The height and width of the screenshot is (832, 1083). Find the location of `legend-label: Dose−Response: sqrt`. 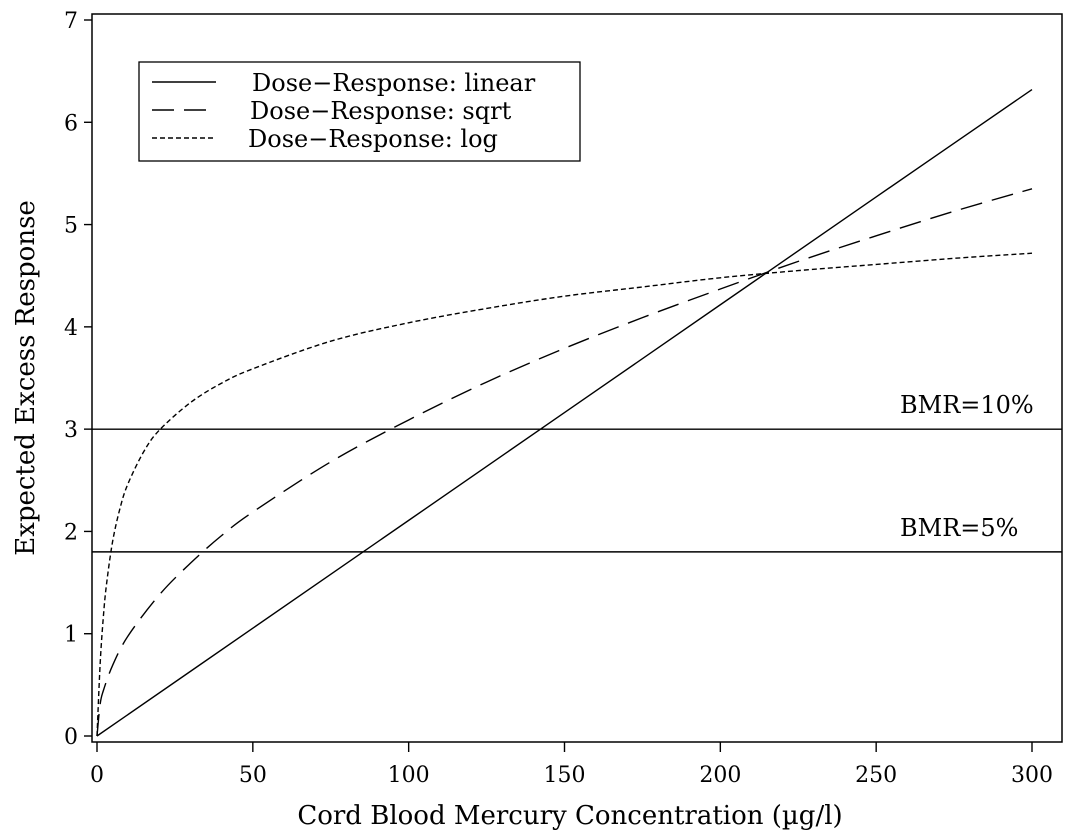

legend-label: Dose−Response: sqrt is located at coordinates (381, 111).